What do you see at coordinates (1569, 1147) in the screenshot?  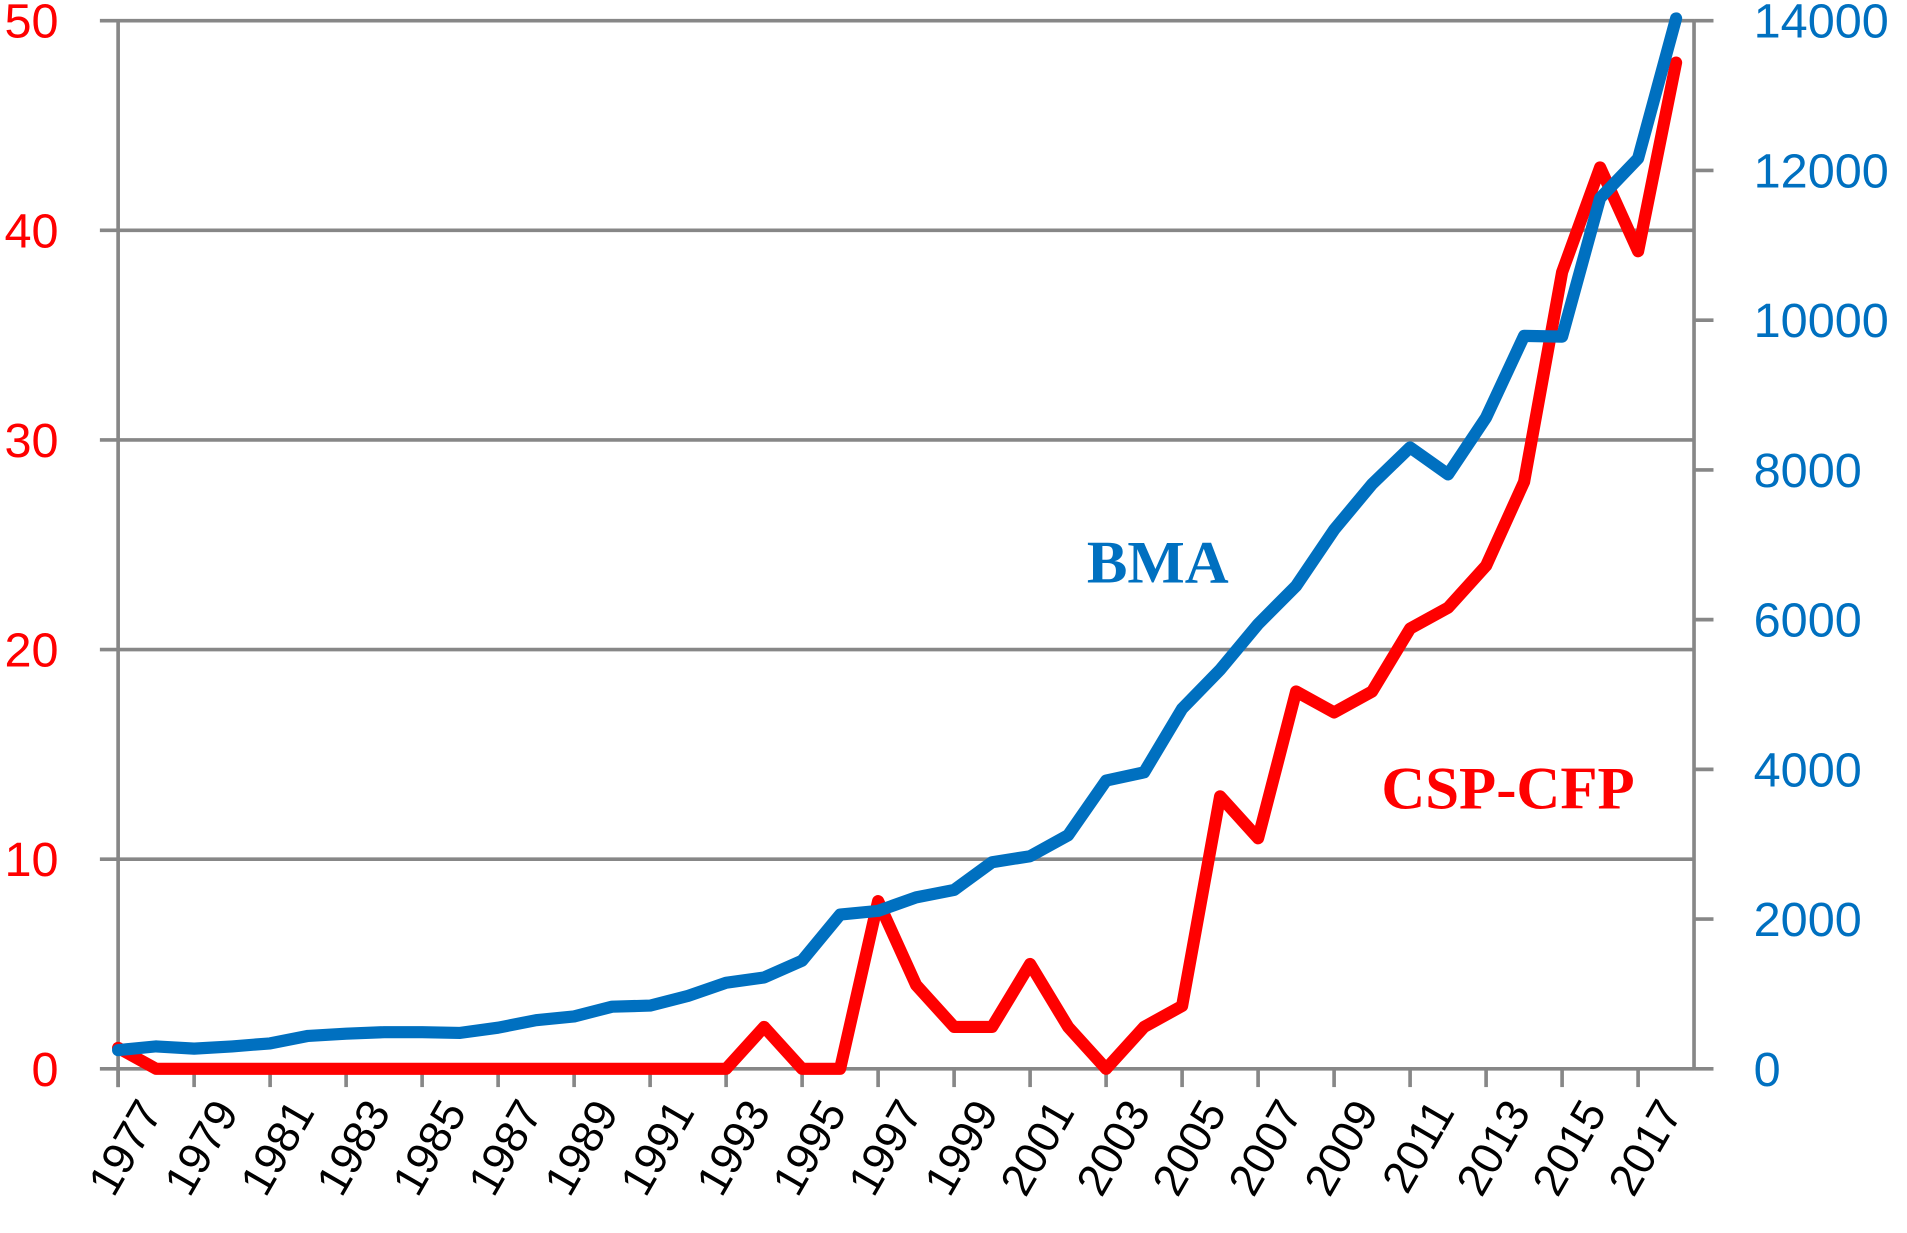 I see `x-tick-label: 2015` at bounding box center [1569, 1147].